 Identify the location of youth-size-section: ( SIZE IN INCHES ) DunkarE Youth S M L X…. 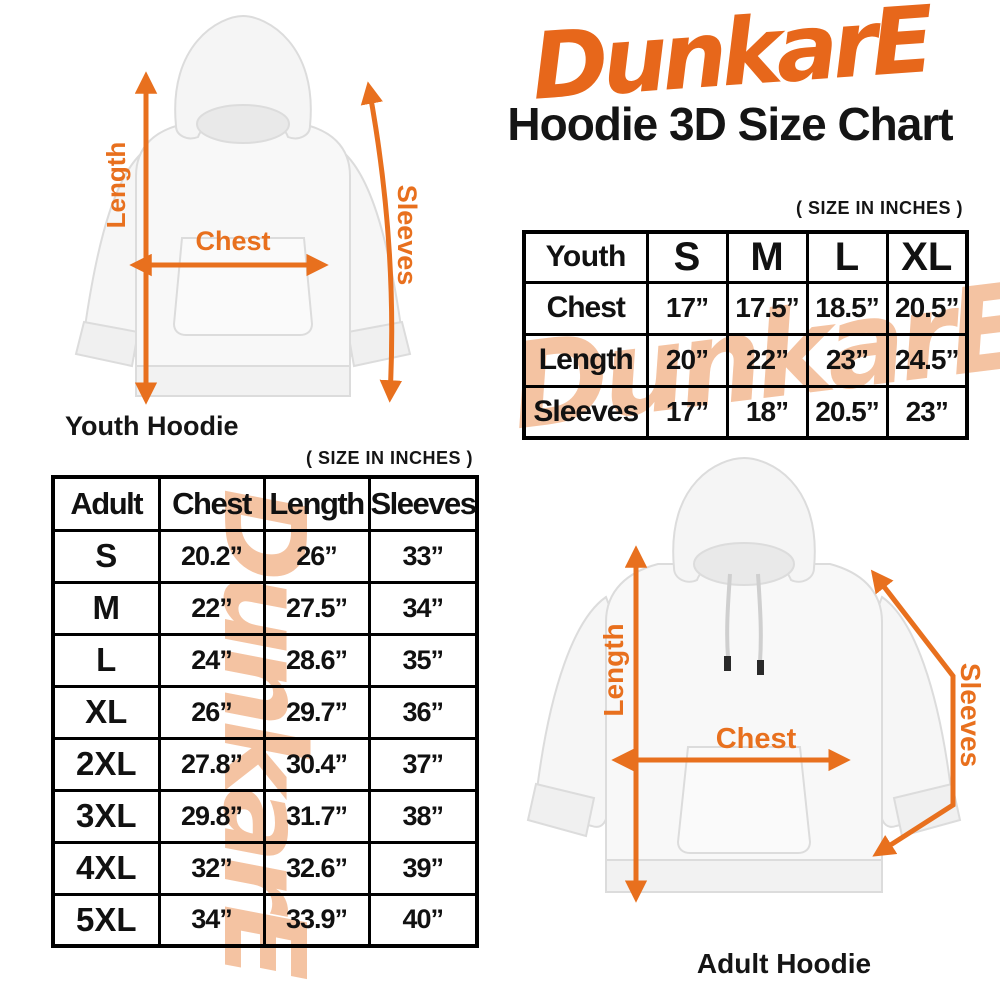
(751, 327).